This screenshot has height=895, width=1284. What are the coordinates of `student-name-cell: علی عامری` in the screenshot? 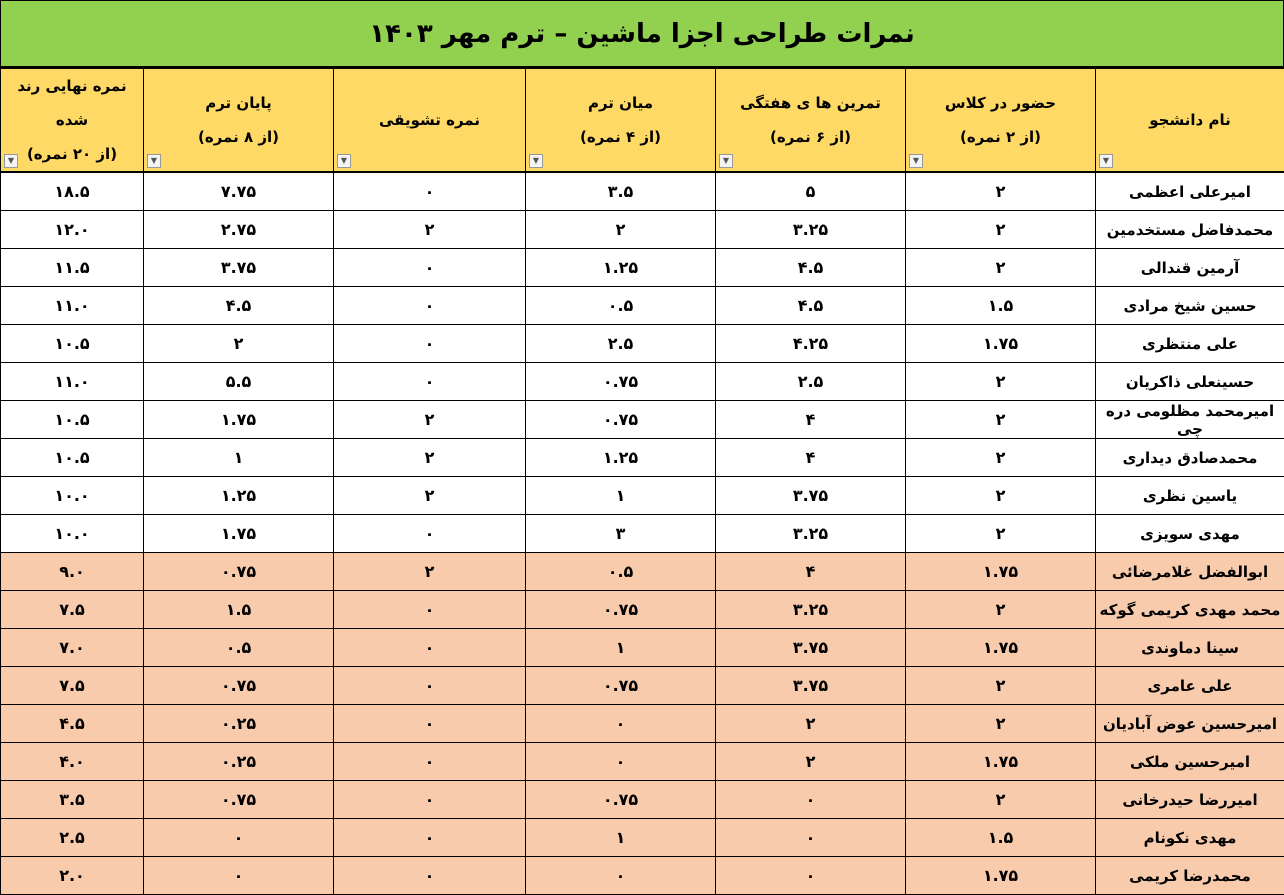 It's located at (1190, 686).